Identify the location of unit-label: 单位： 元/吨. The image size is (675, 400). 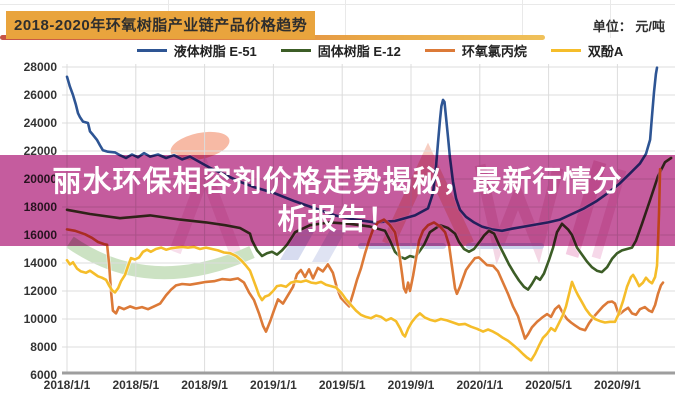
(628, 26).